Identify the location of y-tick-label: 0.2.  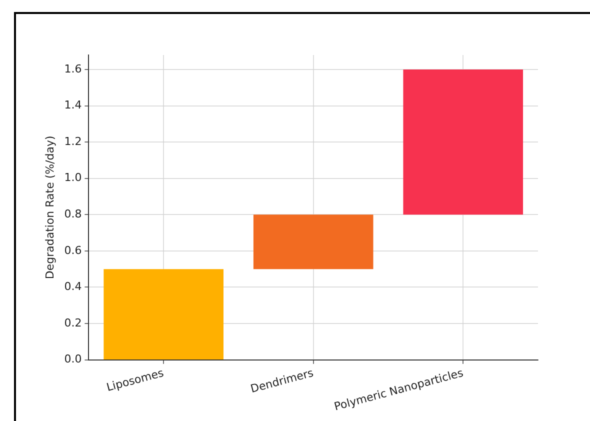
(73, 323).